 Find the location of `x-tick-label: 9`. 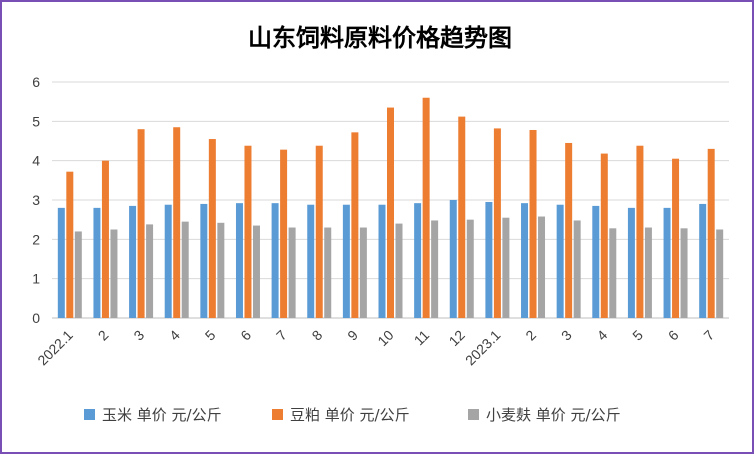

x-tick-label: 9 is located at coordinates (352, 335).